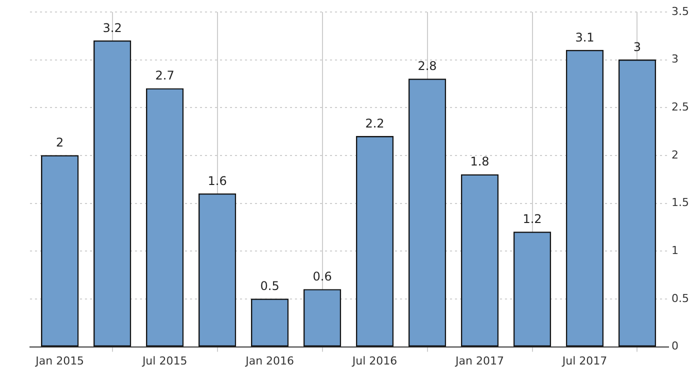 The image size is (700, 375). I want to click on y-tick-label: 0, so click(675, 346).